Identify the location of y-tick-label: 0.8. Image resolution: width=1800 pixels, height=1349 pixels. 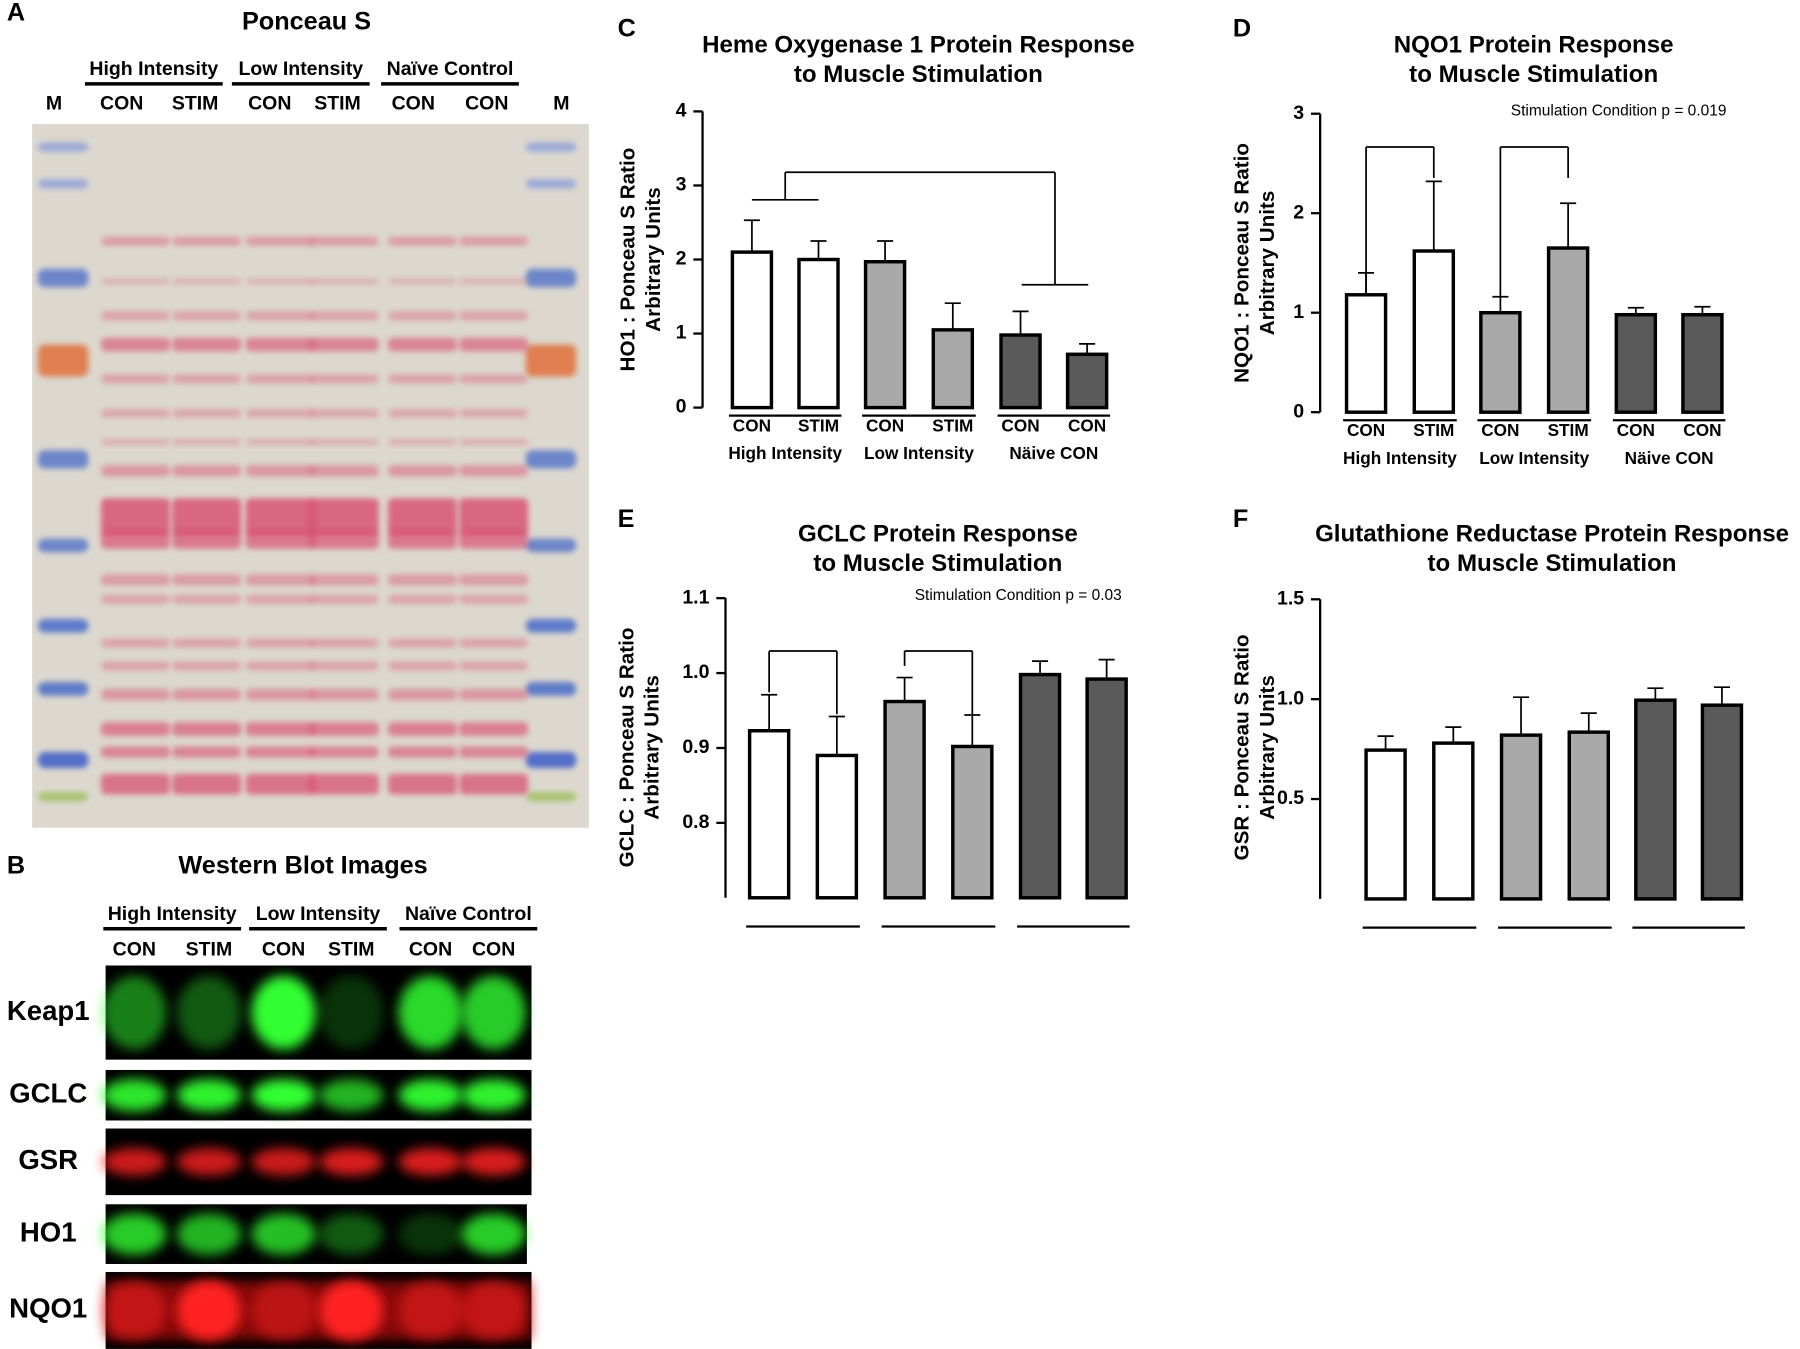
(695, 822).